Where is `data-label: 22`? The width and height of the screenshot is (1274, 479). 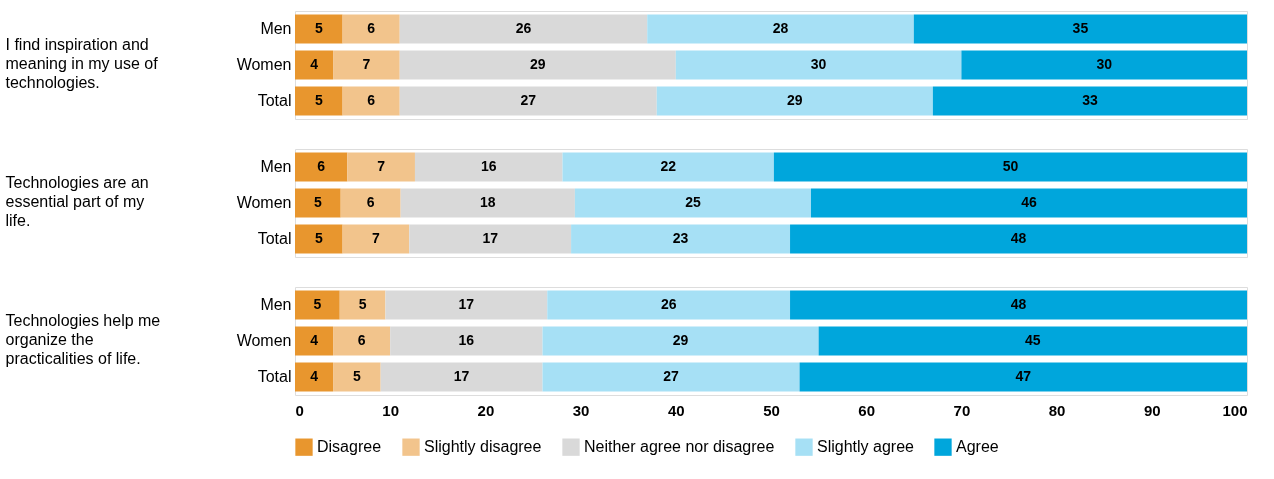
data-label: 22 is located at coordinates (668, 166).